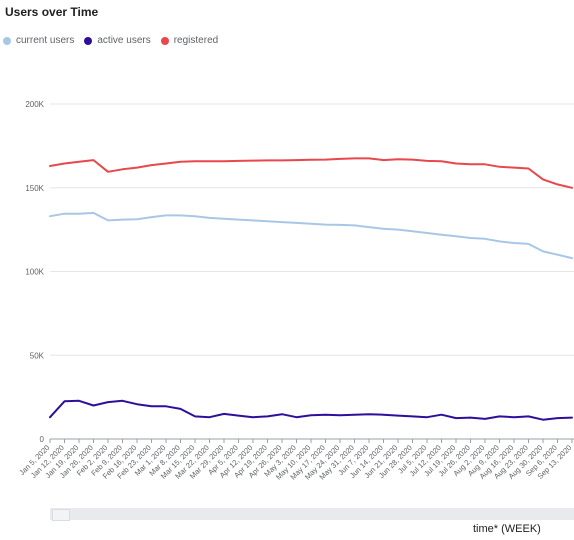 This screenshot has height=540, width=574. What do you see at coordinates (45, 40) in the screenshot?
I see `legend-label-current-users: current users` at bounding box center [45, 40].